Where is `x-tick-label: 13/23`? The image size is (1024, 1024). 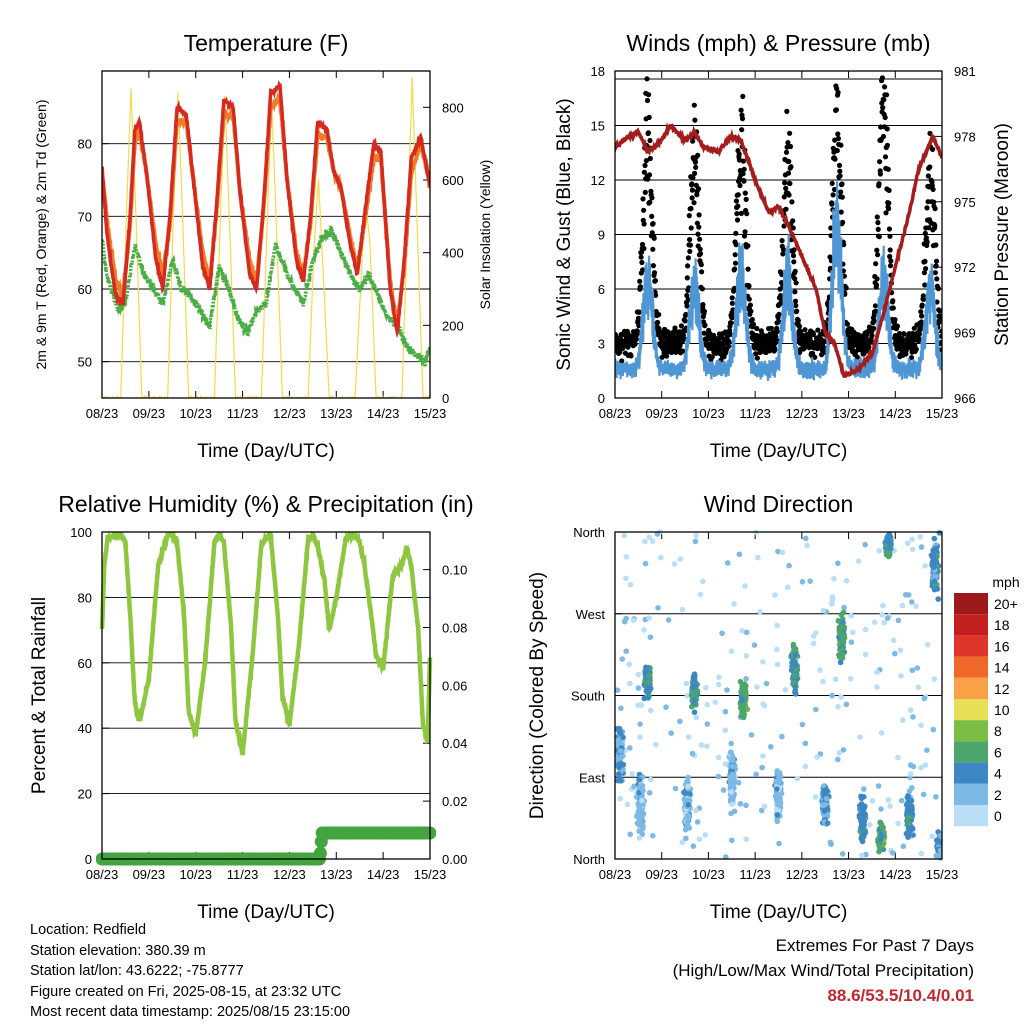
x-tick-label: 13/23 is located at coordinates (848, 413).